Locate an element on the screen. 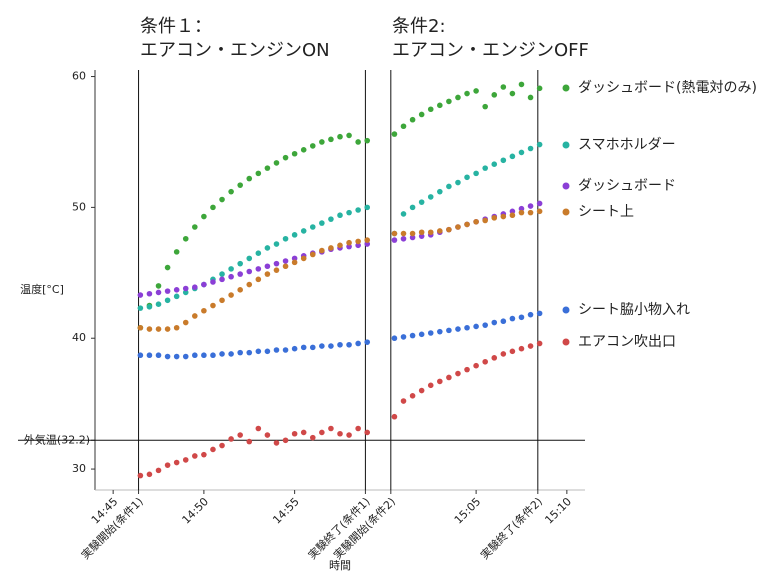  annotation-line: エアコン・エンジンOFF is located at coordinates (490, 50).